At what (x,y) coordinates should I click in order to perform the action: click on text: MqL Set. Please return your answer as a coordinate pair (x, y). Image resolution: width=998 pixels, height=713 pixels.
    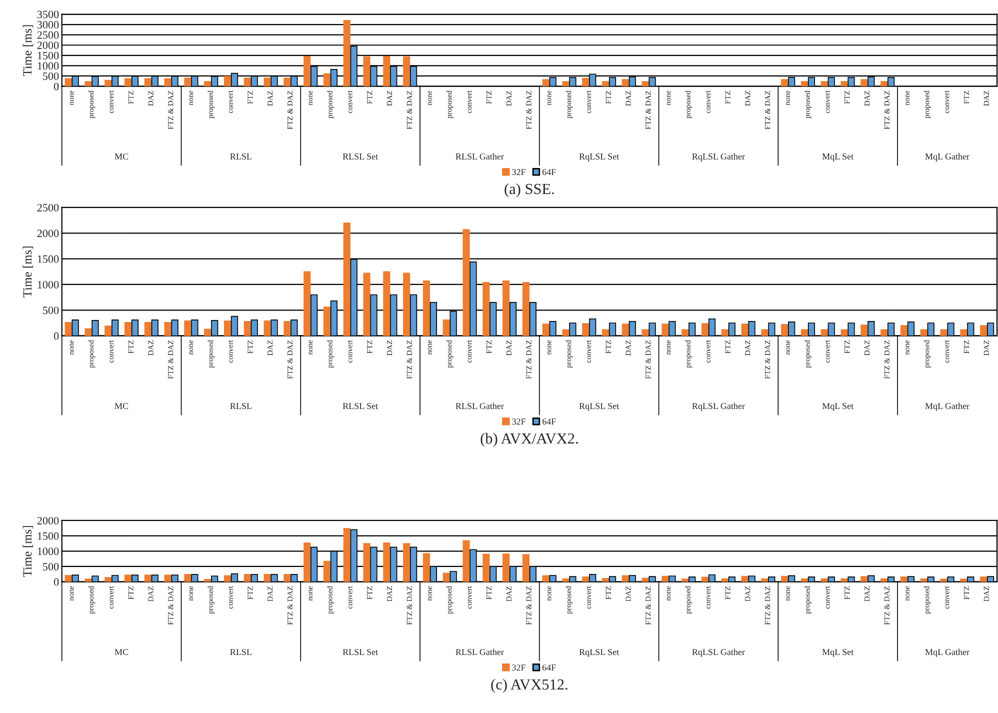
    Looking at the image, I should click on (838, 157).